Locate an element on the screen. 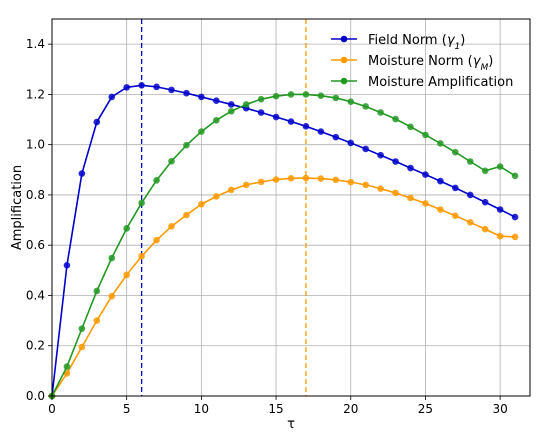 The image size is (550, 441). x-tick-label: 15 is located at coordinates (275, 409).